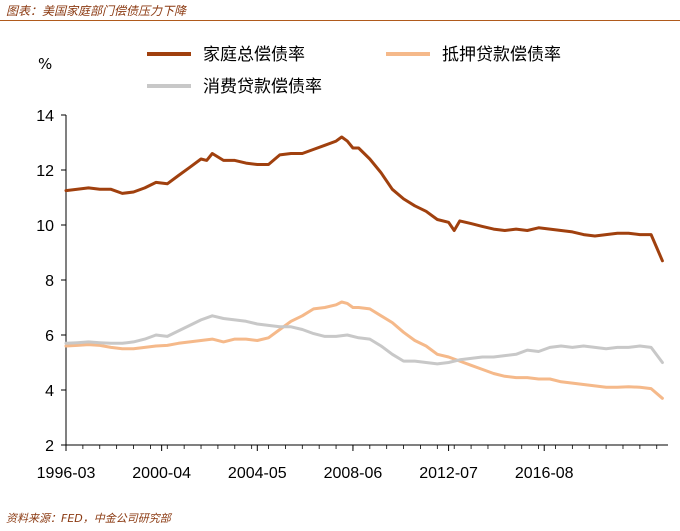  What do you see at coordinates (262, 87) in the screenshot?
I see `legend-label-2: 消费贷款偿债率` at bounding box center [262, 87].